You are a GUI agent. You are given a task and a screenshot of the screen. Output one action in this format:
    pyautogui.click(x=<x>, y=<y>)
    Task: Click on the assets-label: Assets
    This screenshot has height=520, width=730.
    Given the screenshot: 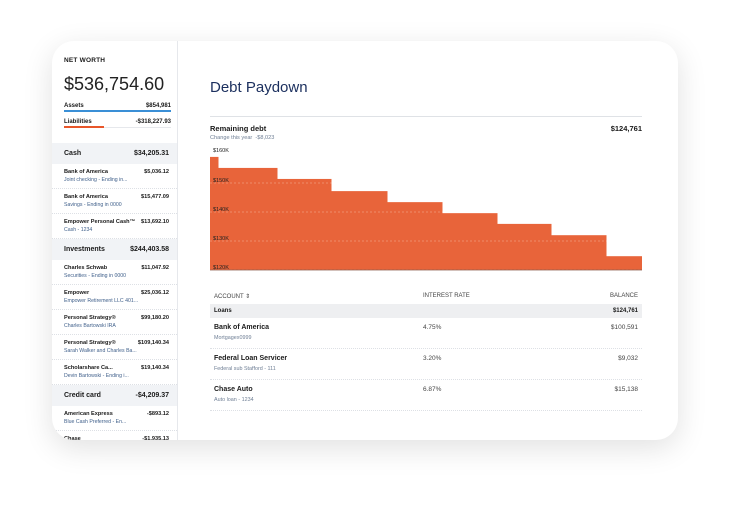 What is the action you would take?
    pyautogui.click(x=74, y=106)
    